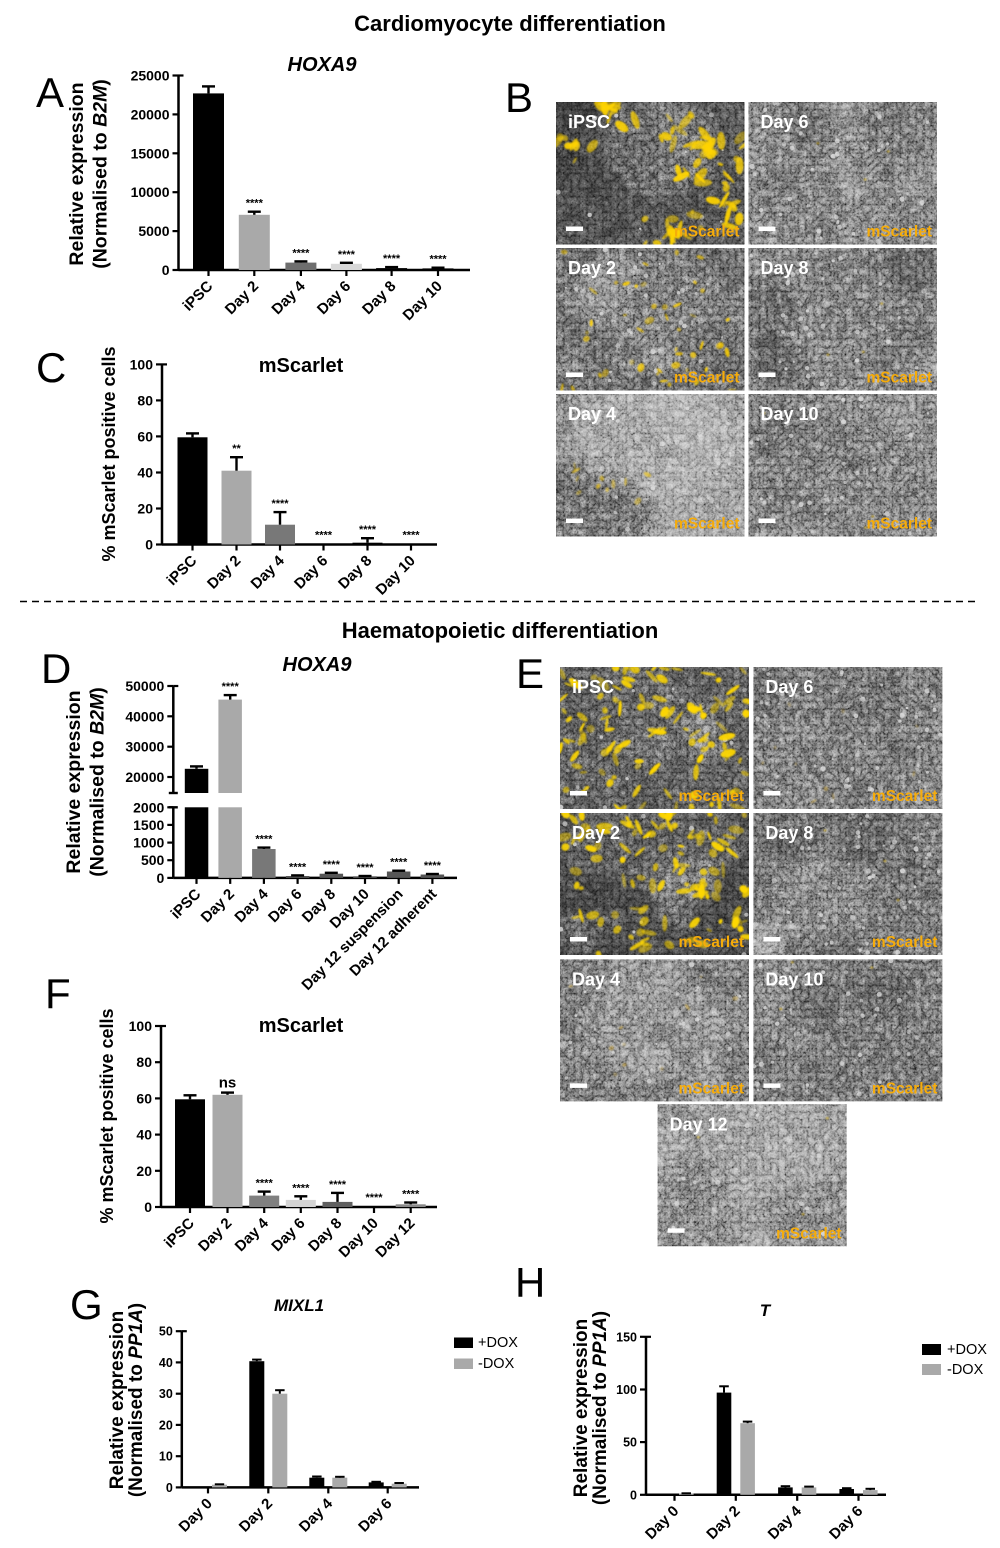 Image resolution: width=1000 pixels, height=1548 pixels. What do you see at coordinates (530, 673) in the screenshot?
I see `svg-text: E` at bounding box center [530, 673].